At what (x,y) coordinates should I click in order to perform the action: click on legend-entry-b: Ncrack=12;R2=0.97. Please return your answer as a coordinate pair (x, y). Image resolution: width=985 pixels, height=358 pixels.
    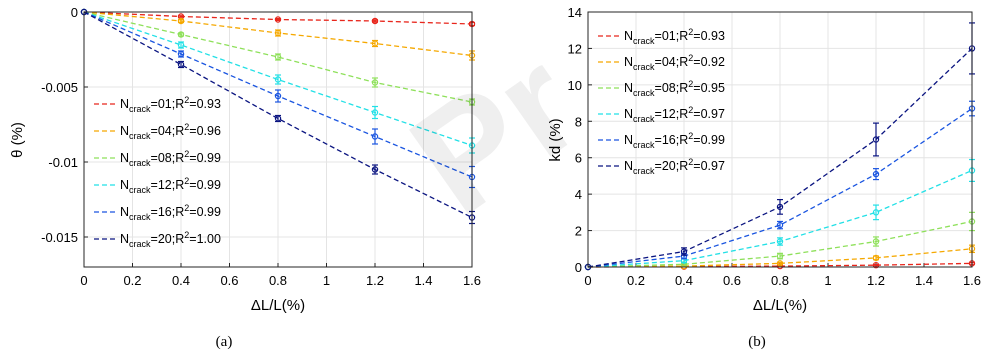
    Looking at the image, I should click on (674, 114).